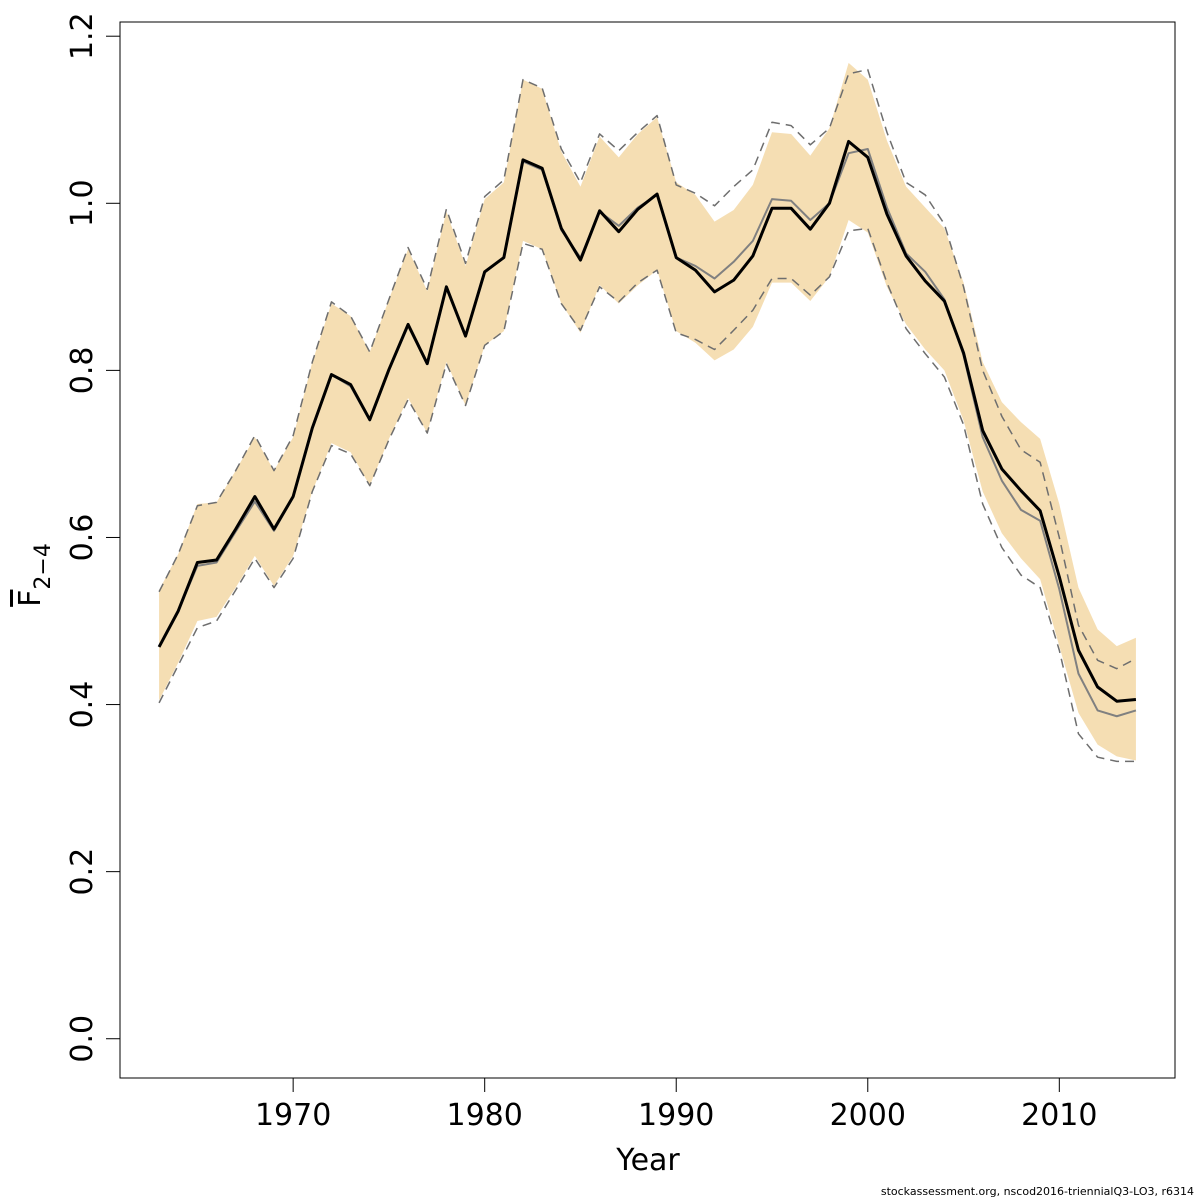 Image resolution: width=1200 pixels, height=1200 pixels. Describe the element at coordinates (647, 1160) in the screenshot. I see `x-axis-title: Year` at that location.